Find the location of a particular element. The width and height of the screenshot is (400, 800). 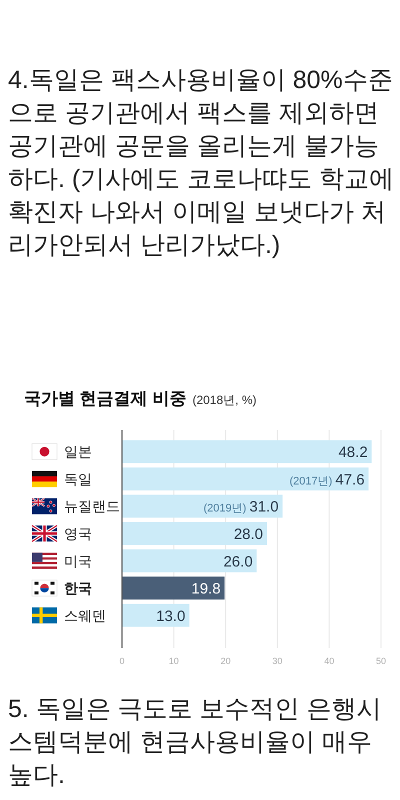

y-tick-label: 한국 is located at coordinates (78, 588).